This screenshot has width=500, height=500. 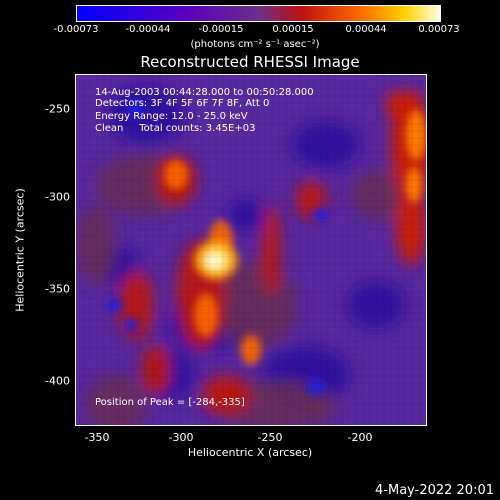 What do you see at coordinates (250, 62) in the screenshot?
I see `image-title: Reconstructed RHESSI Image` at bounding box center [250, 62].